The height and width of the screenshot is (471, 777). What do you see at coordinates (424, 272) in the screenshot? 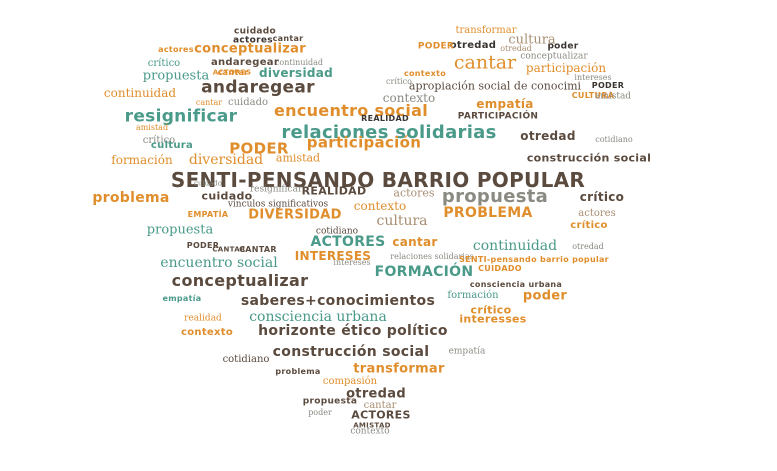
I see `word: FORMACIÓN` at bounding box center [424, 272].